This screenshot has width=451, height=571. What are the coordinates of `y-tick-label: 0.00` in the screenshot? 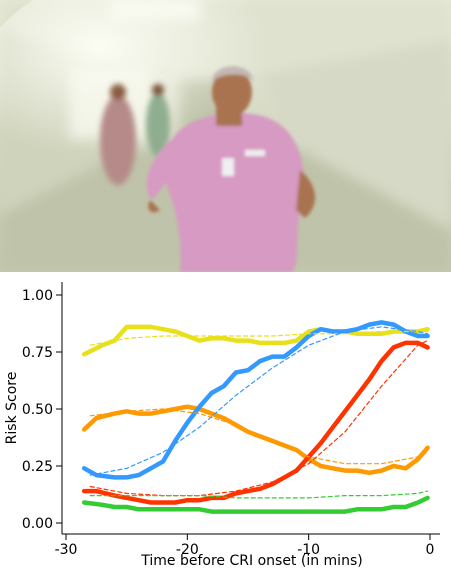 It's located at (37, 524).